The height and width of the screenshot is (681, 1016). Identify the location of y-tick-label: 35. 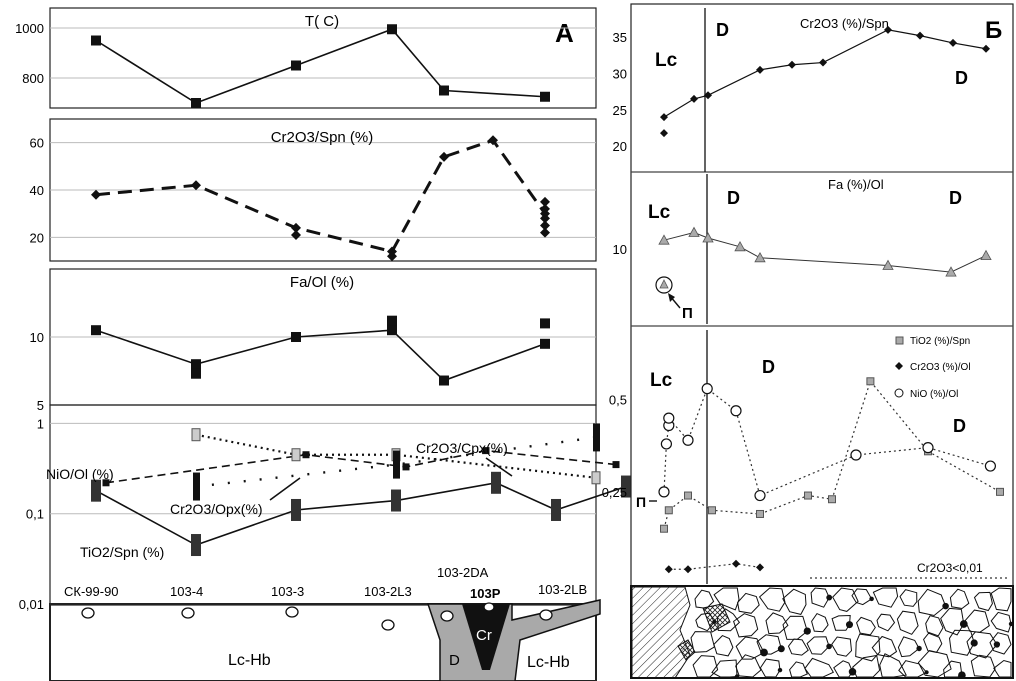
(620, 37).